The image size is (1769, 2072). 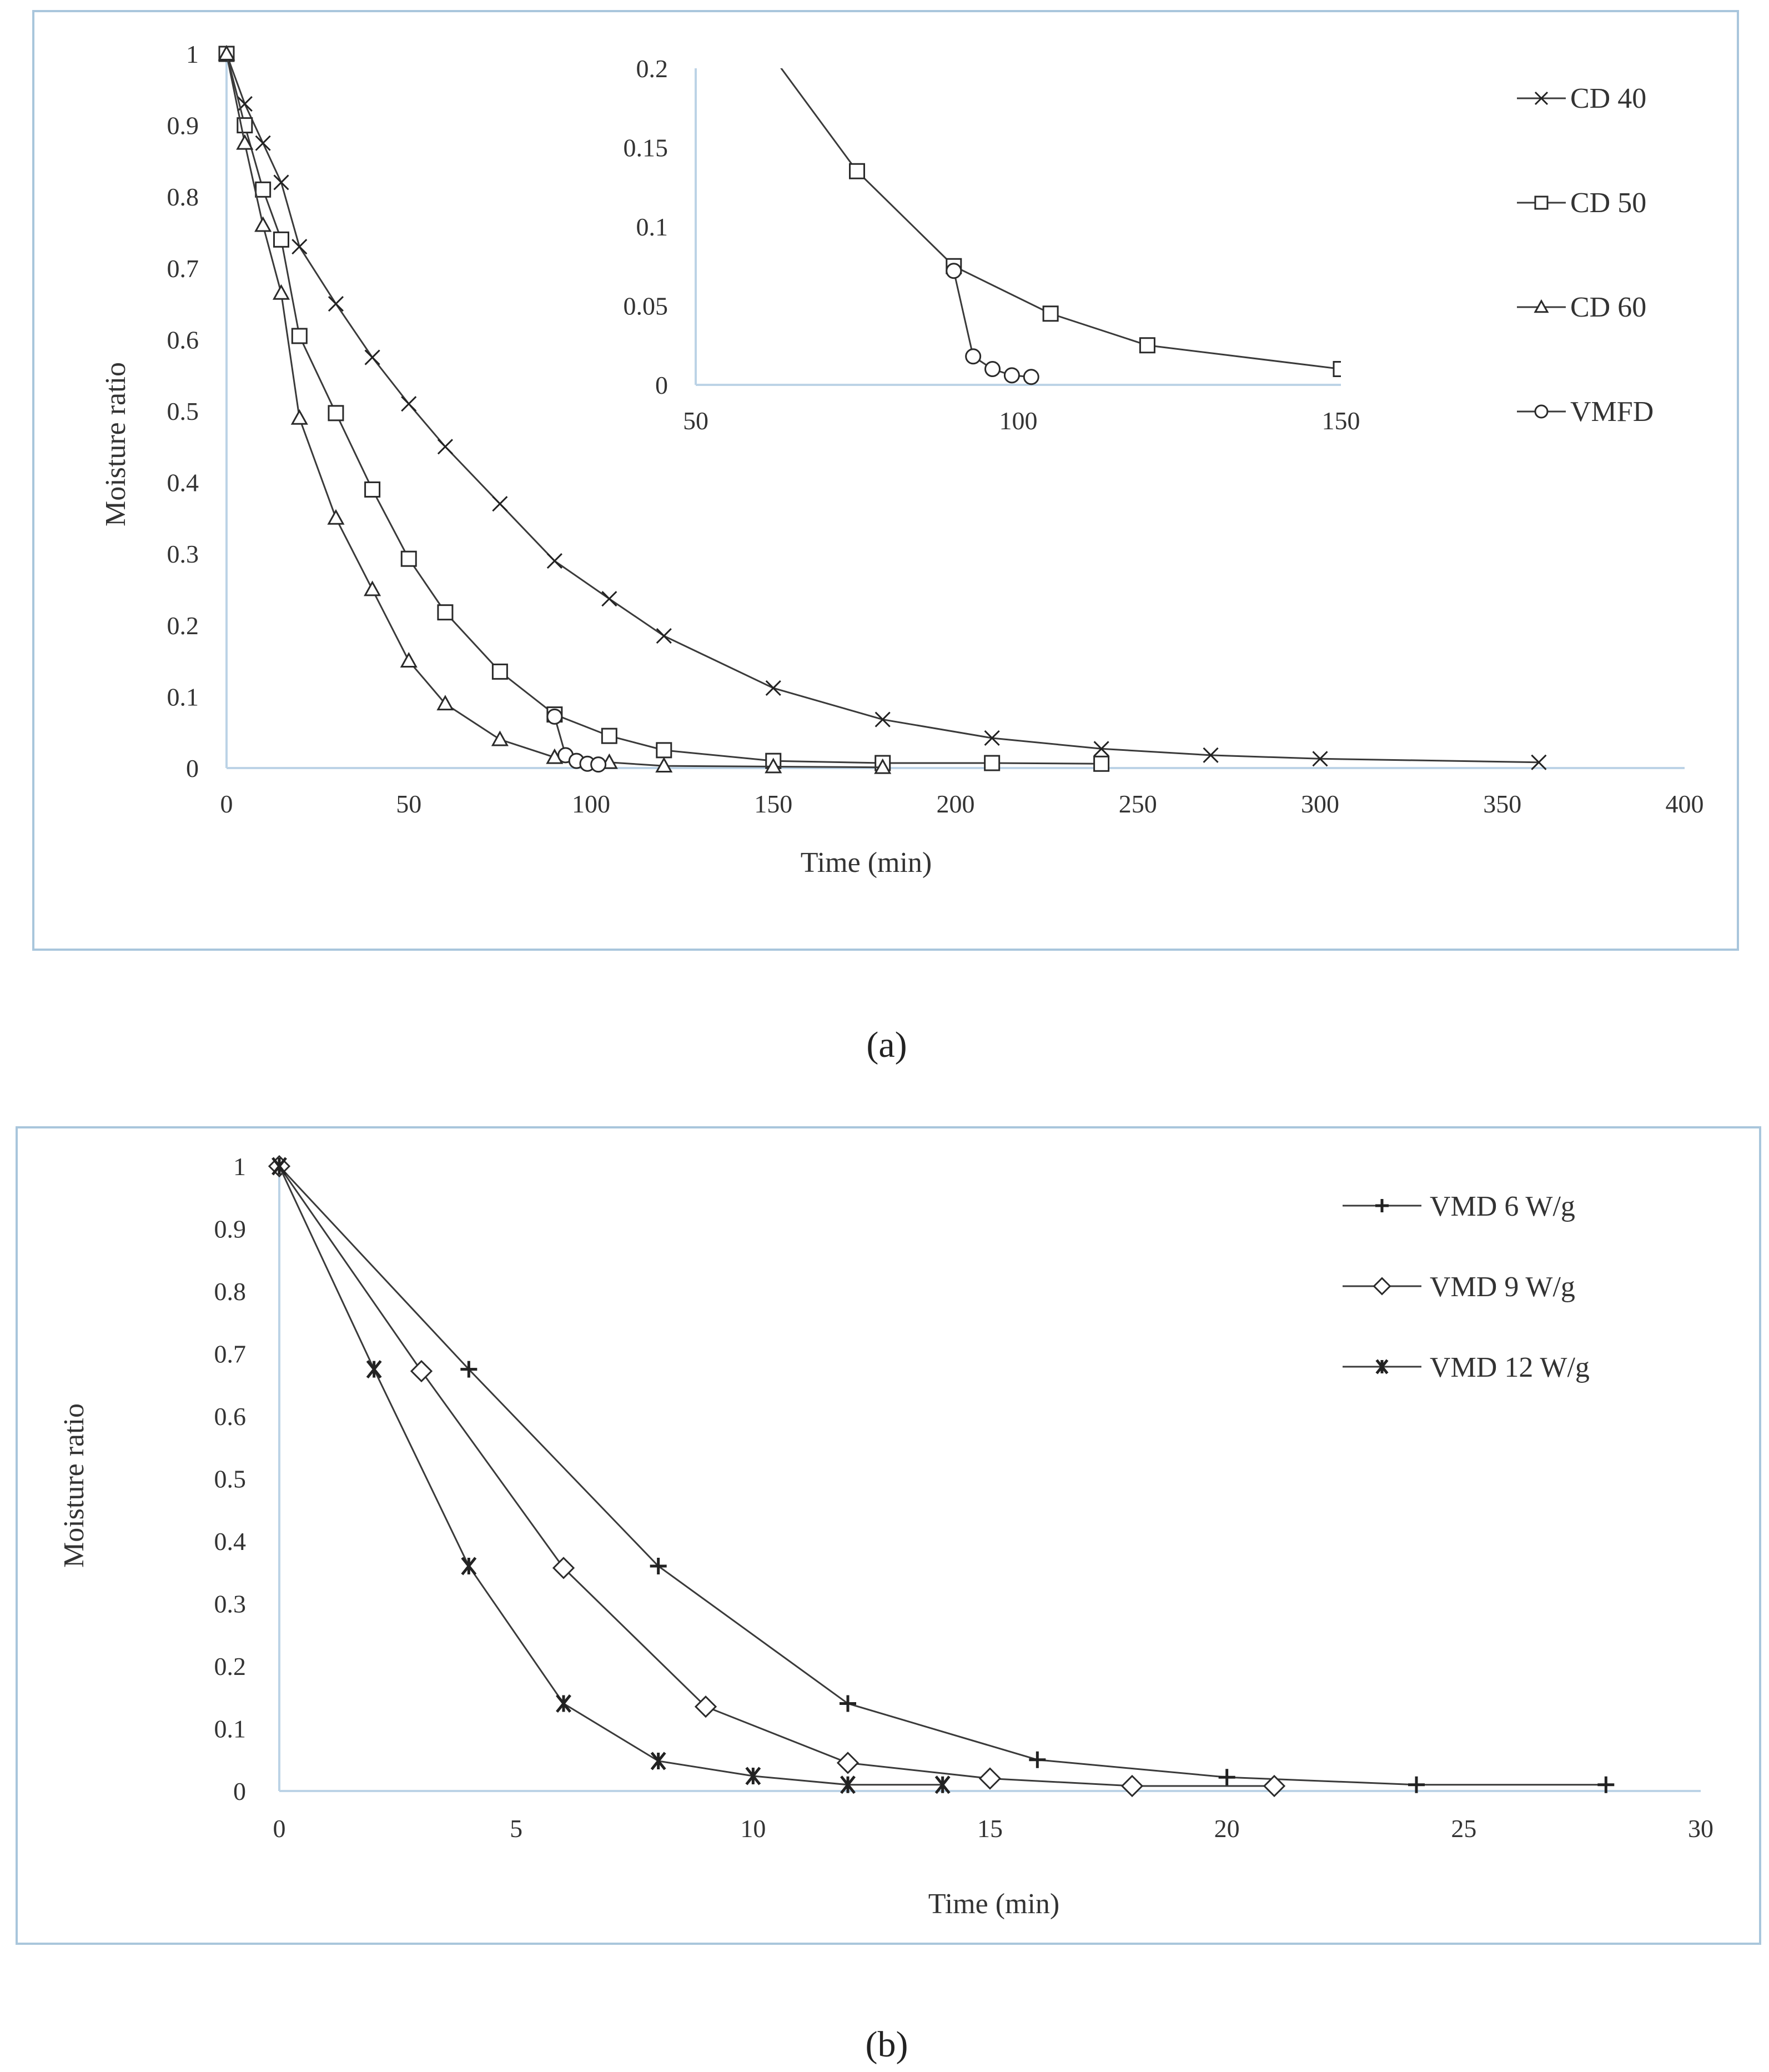 What do you see at coordinates (867, 863) in the screenshot?
I see `chart-a-xlabel: Time (min)` at bounding box center [867, 863].